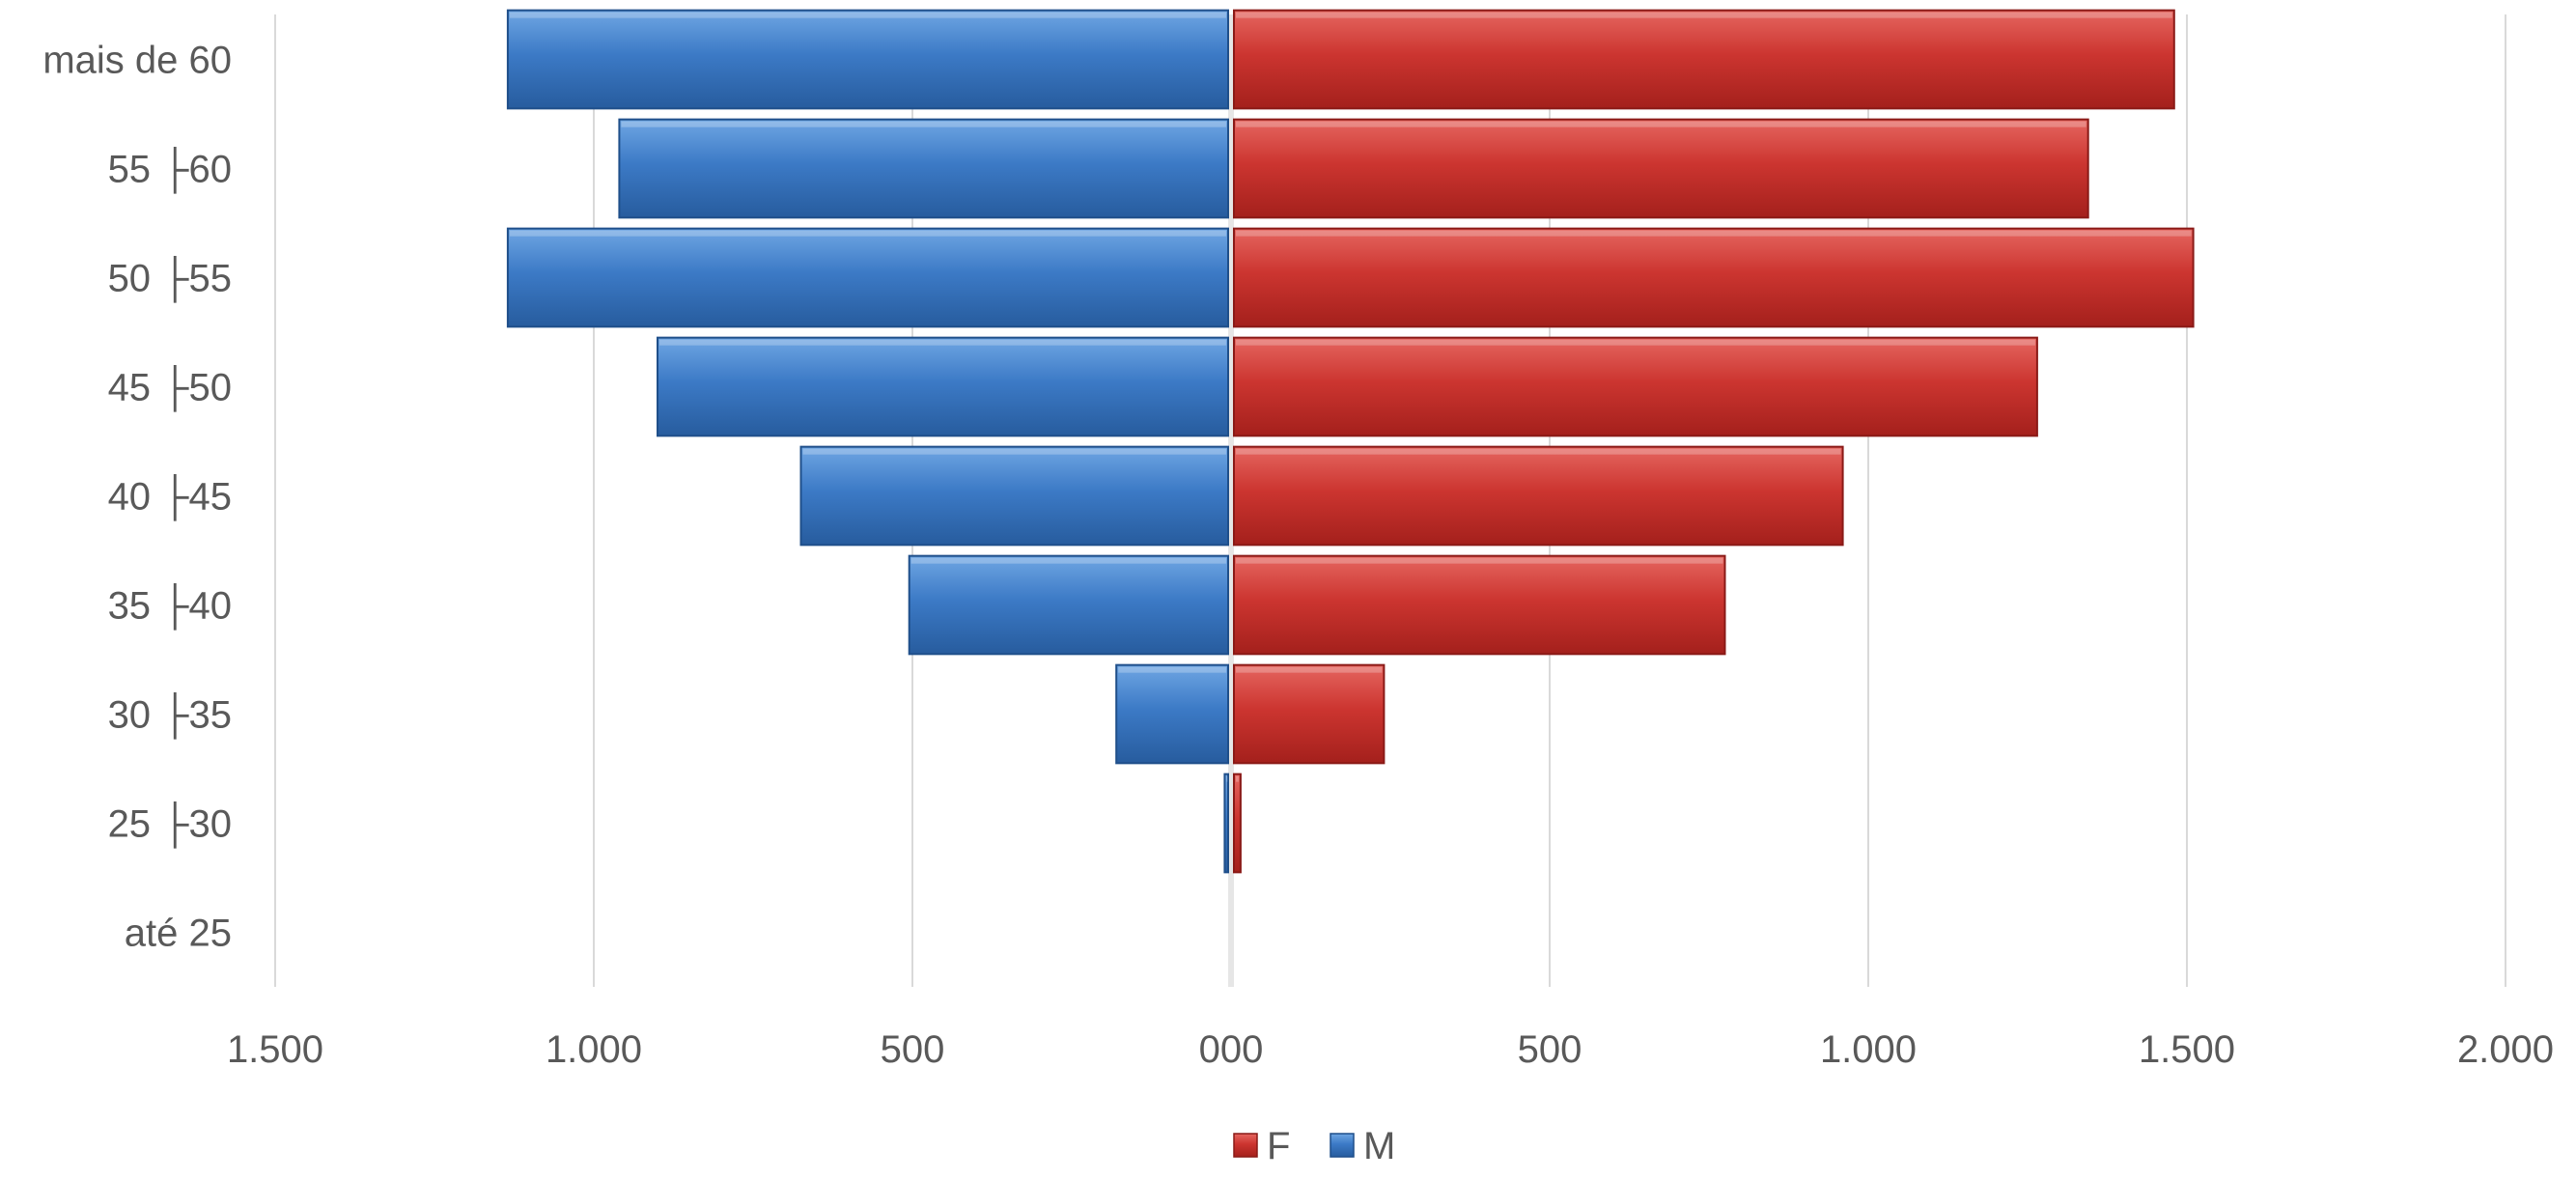  What do you see at coordinates (170, 498) in the screenshot?
I see `category-label: 40 ├45` at bounding box center [170, 498].